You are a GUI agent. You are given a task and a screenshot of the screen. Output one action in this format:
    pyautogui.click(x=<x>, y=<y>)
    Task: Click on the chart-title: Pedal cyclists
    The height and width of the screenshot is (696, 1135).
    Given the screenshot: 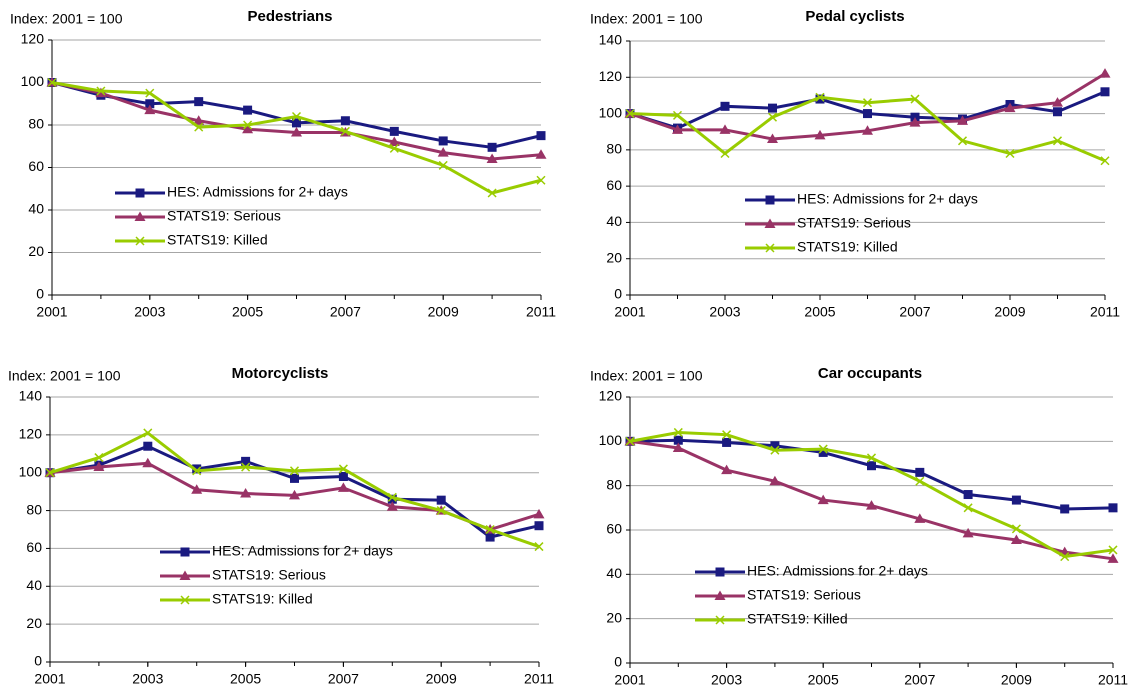 What is the action you would take?
    pyautogui.click(x=854, y=16)
    